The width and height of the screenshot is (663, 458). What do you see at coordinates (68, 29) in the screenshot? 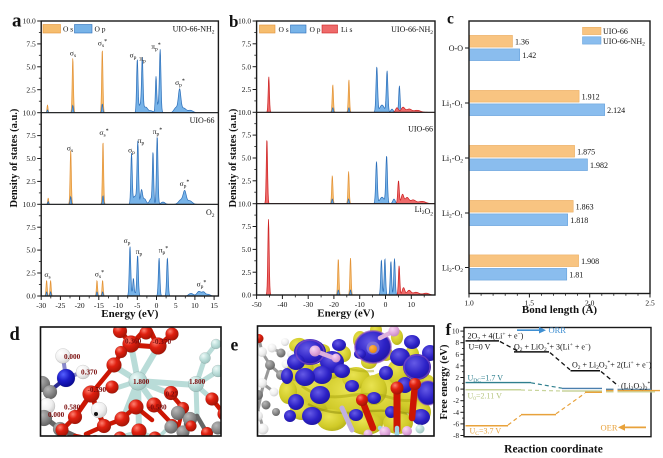
I see `svg-text: O s` at bounding box center [68, 29].